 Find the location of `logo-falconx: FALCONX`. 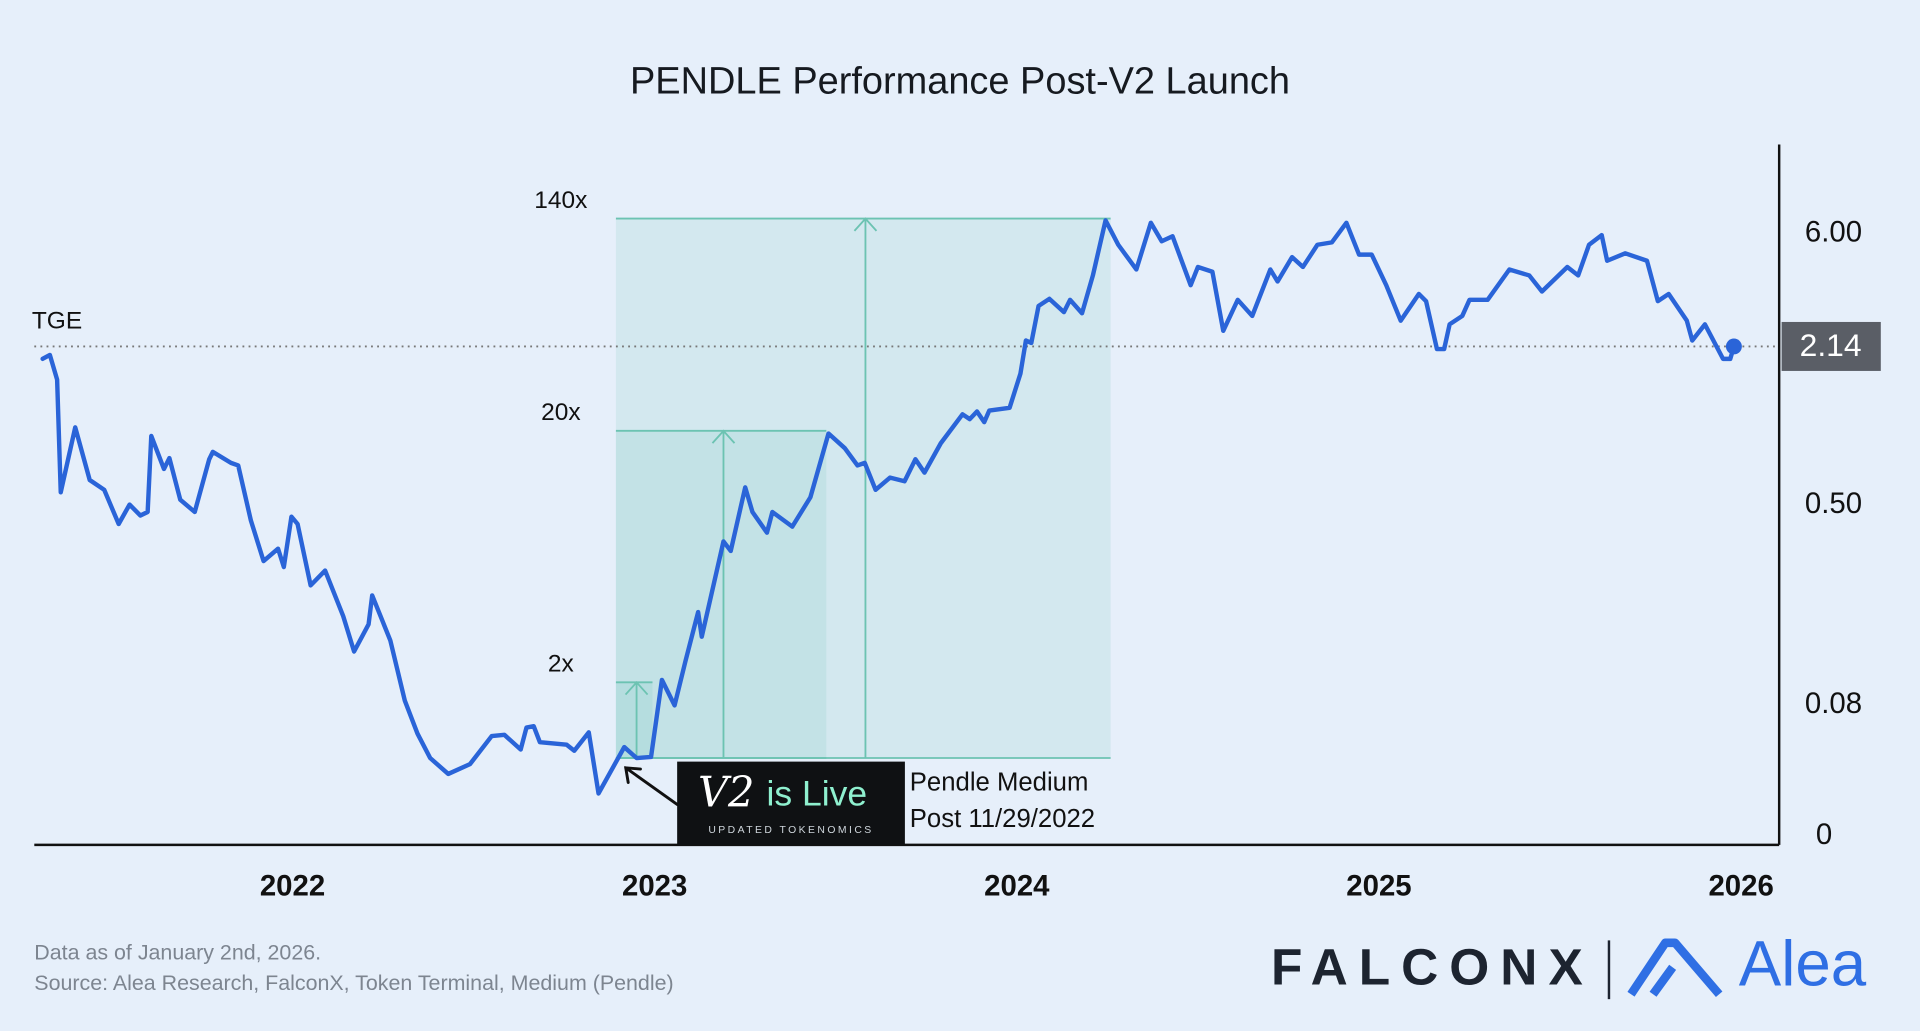

logo-falconx: FALCONX is located at coordinates (1432, 967).